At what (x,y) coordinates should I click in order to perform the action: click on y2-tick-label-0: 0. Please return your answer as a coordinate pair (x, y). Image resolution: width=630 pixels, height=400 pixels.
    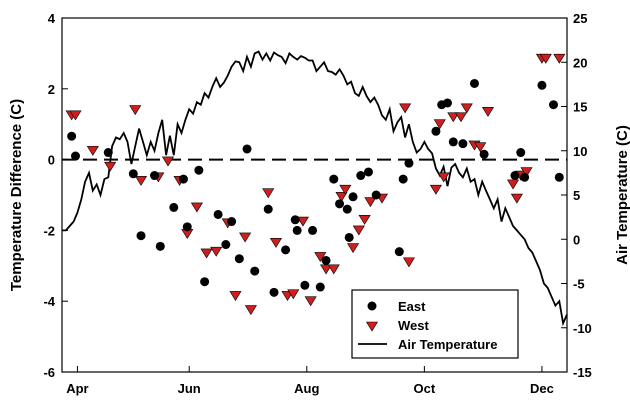
    Looking at the image, I should click on (576, 239).